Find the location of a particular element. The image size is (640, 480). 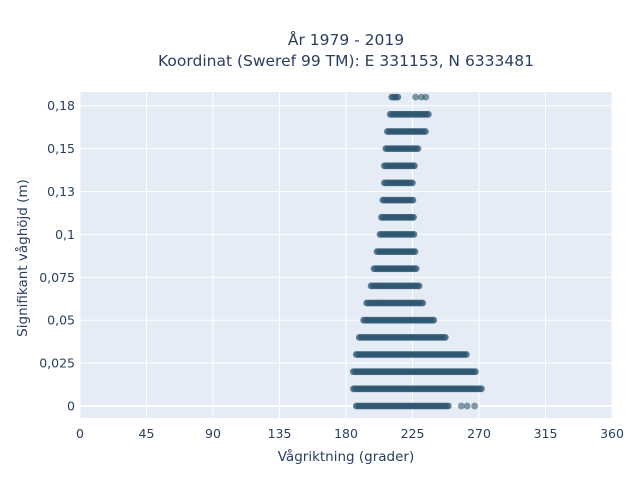

y-tick-label: 0,025 is located at coordinates (57, 363).